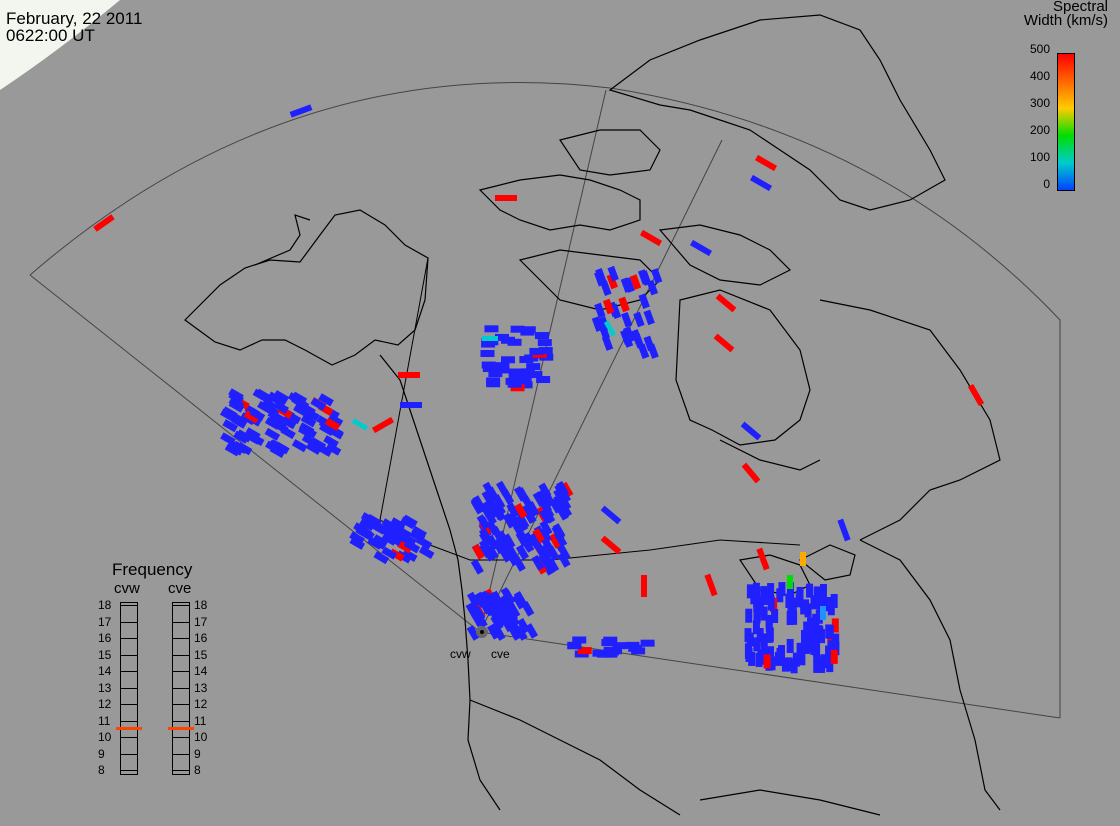 The height and width of the screenshot is (826, 1120). What do you see at coordinates (1039, 103) in the screenshot?
I see `colorbar-tick-label: 300` at bounding box center [1039, 103].